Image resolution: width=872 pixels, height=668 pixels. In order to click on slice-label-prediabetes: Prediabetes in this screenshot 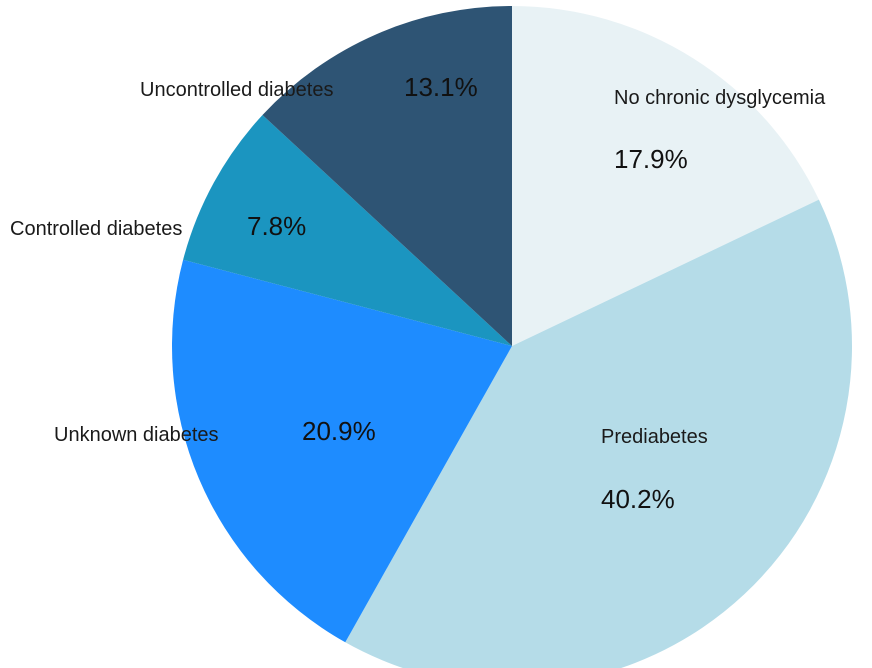, I will do `click(654, 437)`.